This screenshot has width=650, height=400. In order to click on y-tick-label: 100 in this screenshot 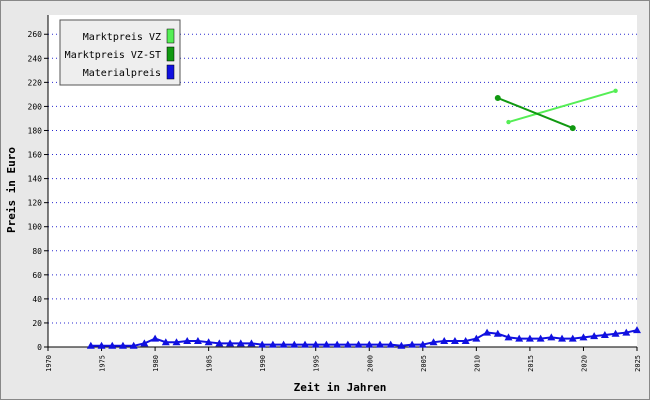, I will do `click(35, 227)`.